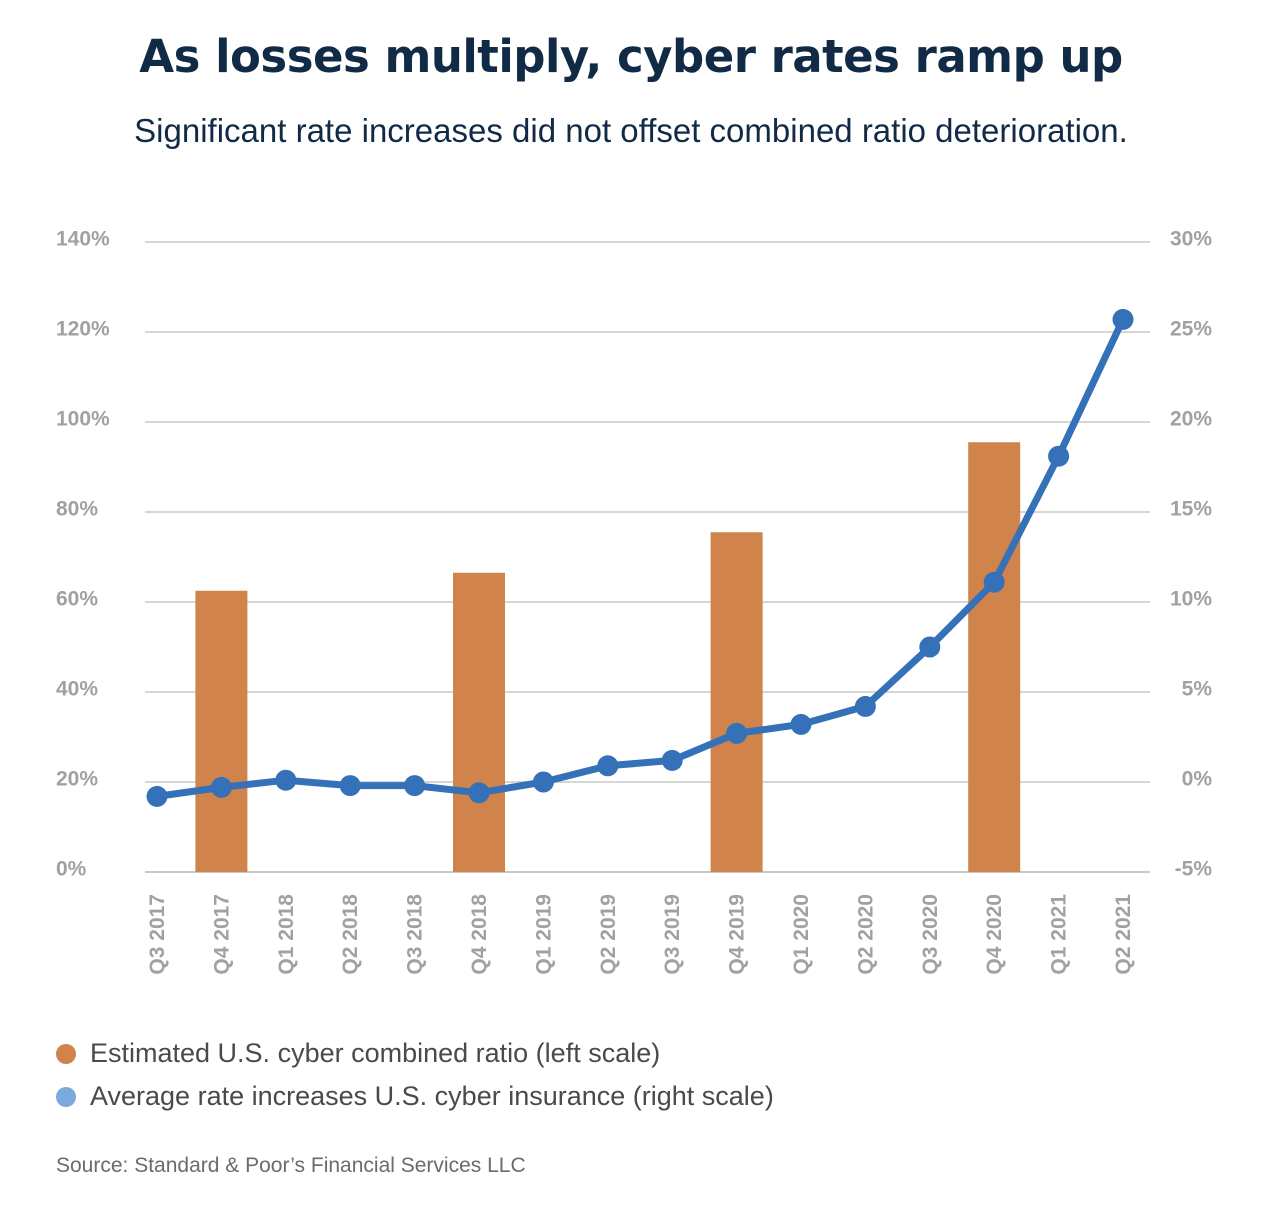 This screenshot has width=1262, height=1222. Describe the element at coordinates (66, 1096) in the screenshot. I see `legend-swatch-line` at that location.